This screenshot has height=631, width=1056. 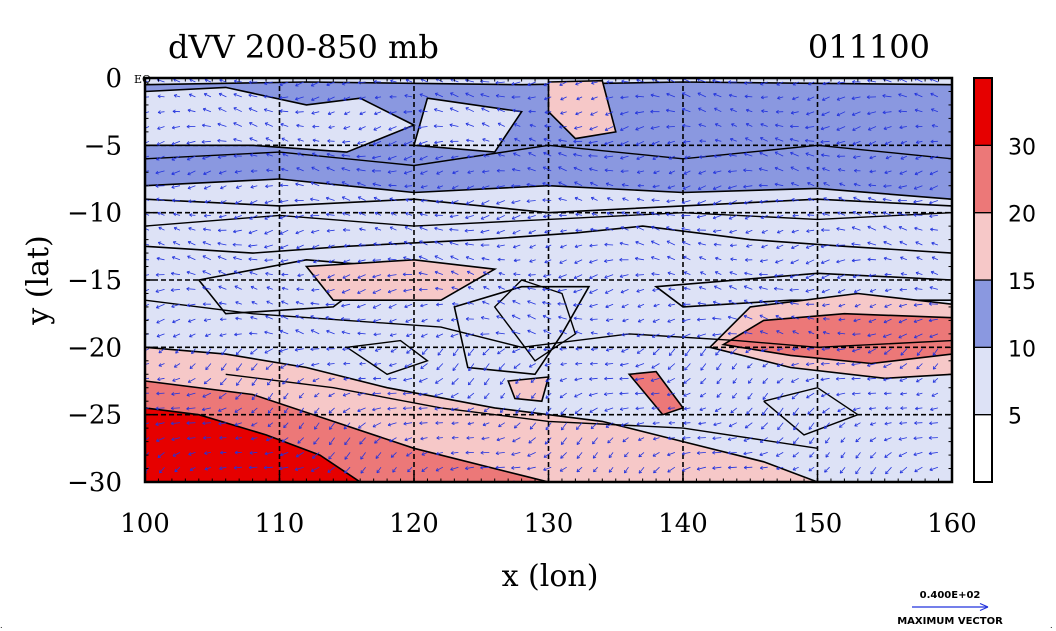 I want to click on y-tick-label-0: 0, so click(x=113, y=79).